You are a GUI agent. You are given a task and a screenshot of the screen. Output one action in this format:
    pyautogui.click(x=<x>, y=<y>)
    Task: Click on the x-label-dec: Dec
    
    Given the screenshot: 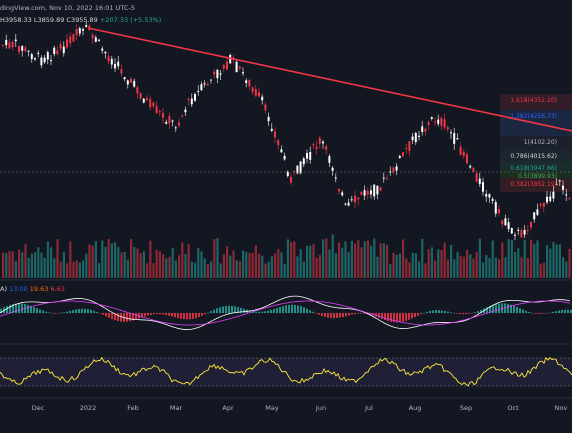 What is the action you would take?
    pyautogui.click(x=38, y=408)
    